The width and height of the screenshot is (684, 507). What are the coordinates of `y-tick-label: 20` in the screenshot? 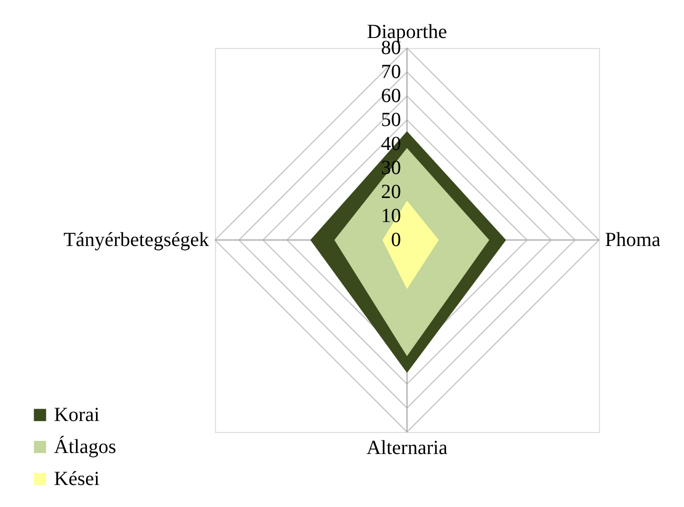 It's located at (391, 192).